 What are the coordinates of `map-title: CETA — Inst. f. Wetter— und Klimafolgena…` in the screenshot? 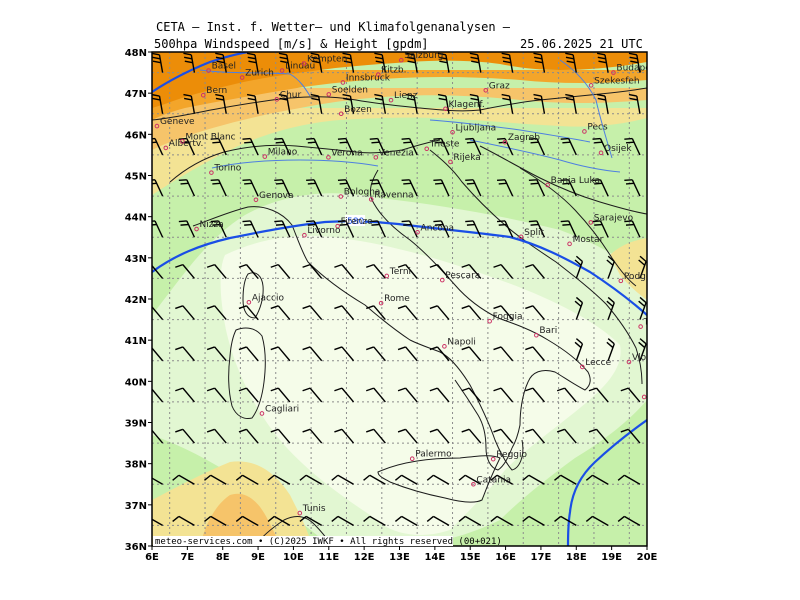 It's located at (333, 27).